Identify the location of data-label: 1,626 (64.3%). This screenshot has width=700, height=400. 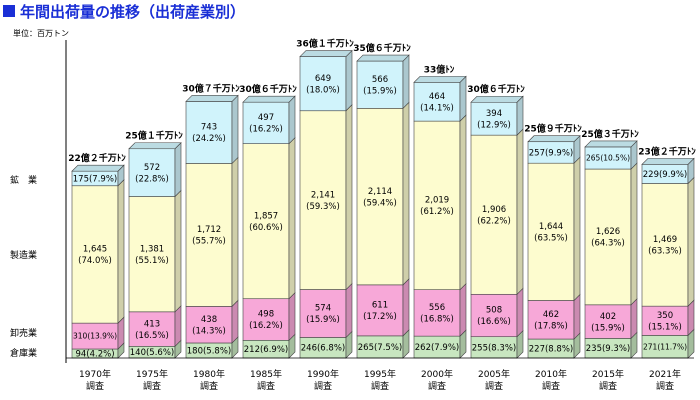
(608, 238).